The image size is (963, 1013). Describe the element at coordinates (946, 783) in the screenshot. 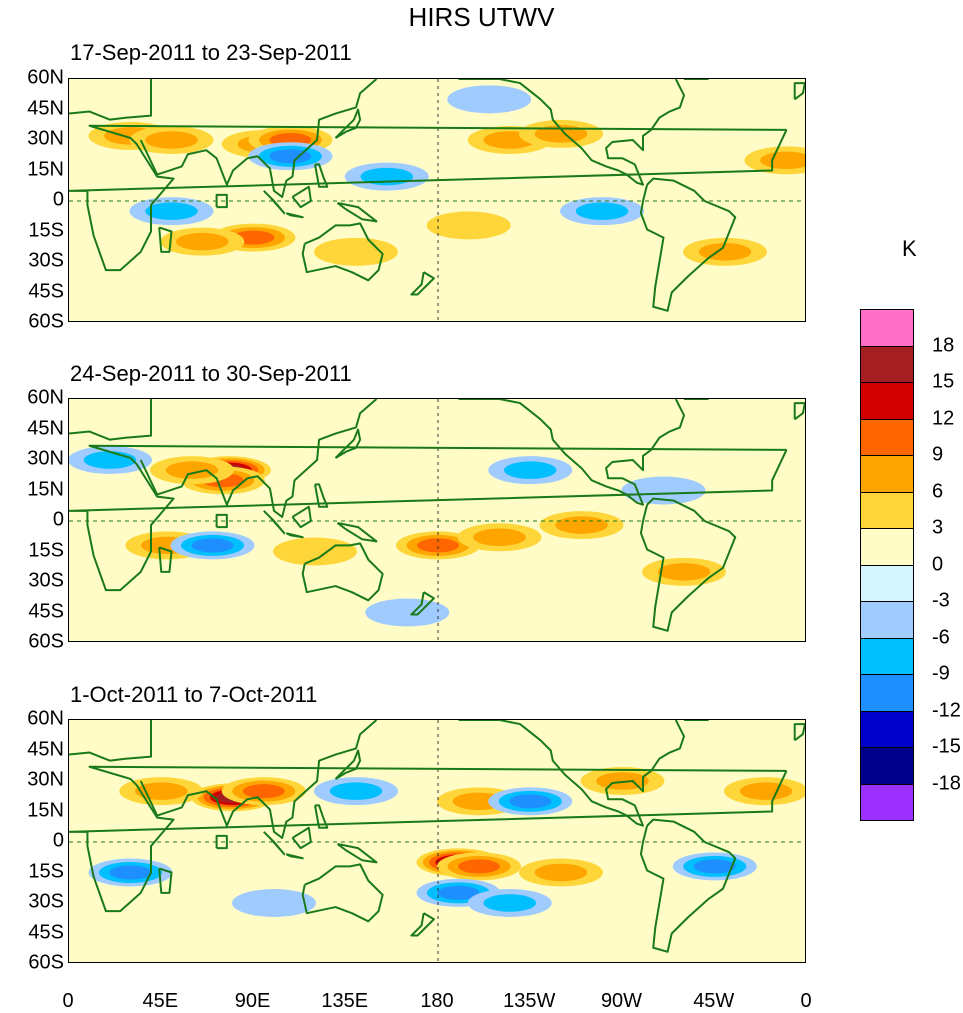

I see `colorbar-label: -18` at that location.